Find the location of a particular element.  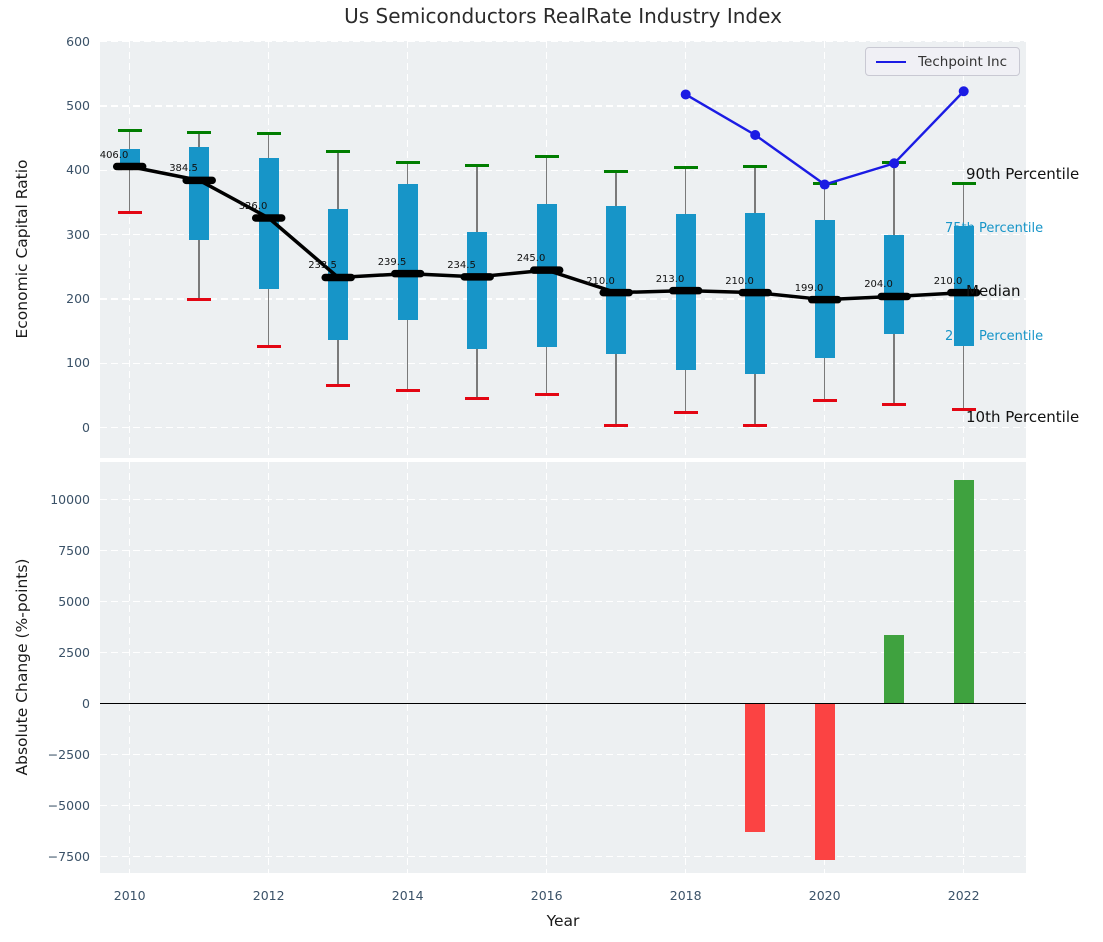

median-value-label: 199.0 is located at coordinates (809, 288).